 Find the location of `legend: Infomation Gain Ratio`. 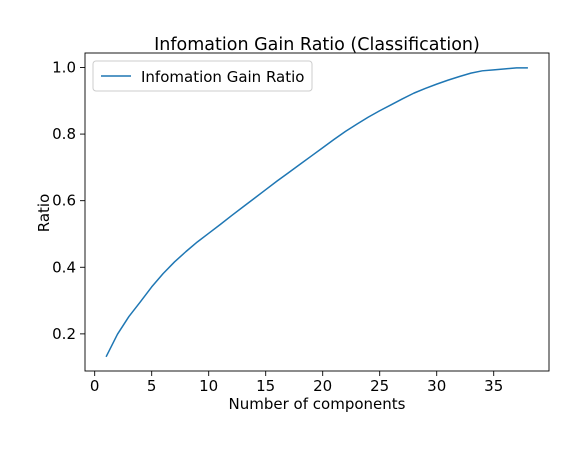

legend: Infomation Gain Ratio is located at coordinates (202, 76).